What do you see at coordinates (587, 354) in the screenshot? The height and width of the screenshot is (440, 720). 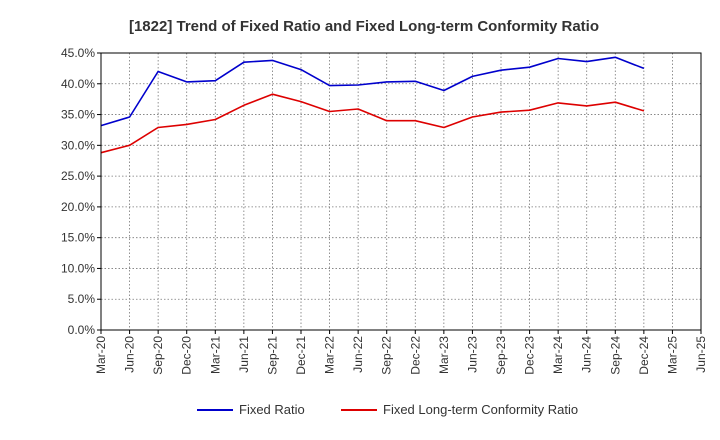 I see `x-tick-label: Jun-24` at bounding box center [587, 354].